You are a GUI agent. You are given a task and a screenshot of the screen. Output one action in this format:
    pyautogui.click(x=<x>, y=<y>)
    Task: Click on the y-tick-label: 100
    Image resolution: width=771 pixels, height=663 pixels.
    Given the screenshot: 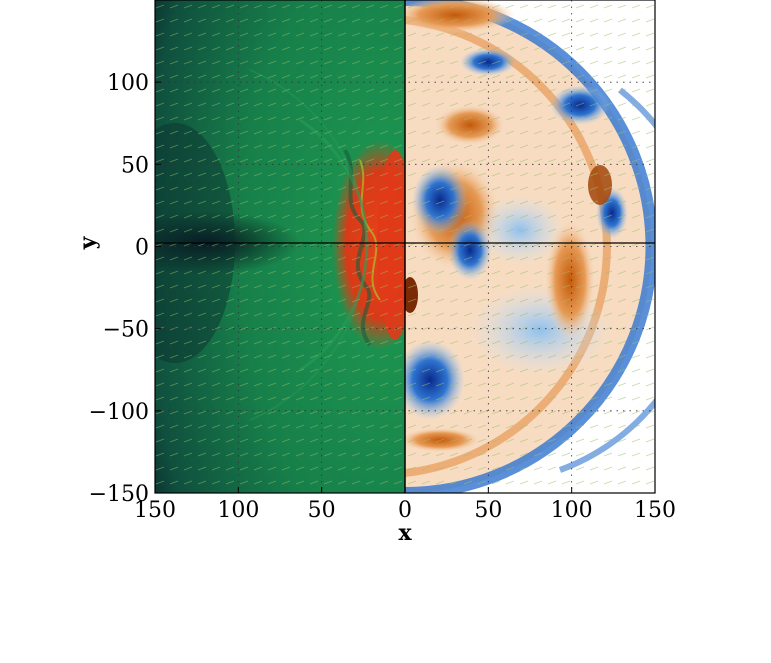 What is the action you would take?
    pyautogui.click(x=128, y=83)
    